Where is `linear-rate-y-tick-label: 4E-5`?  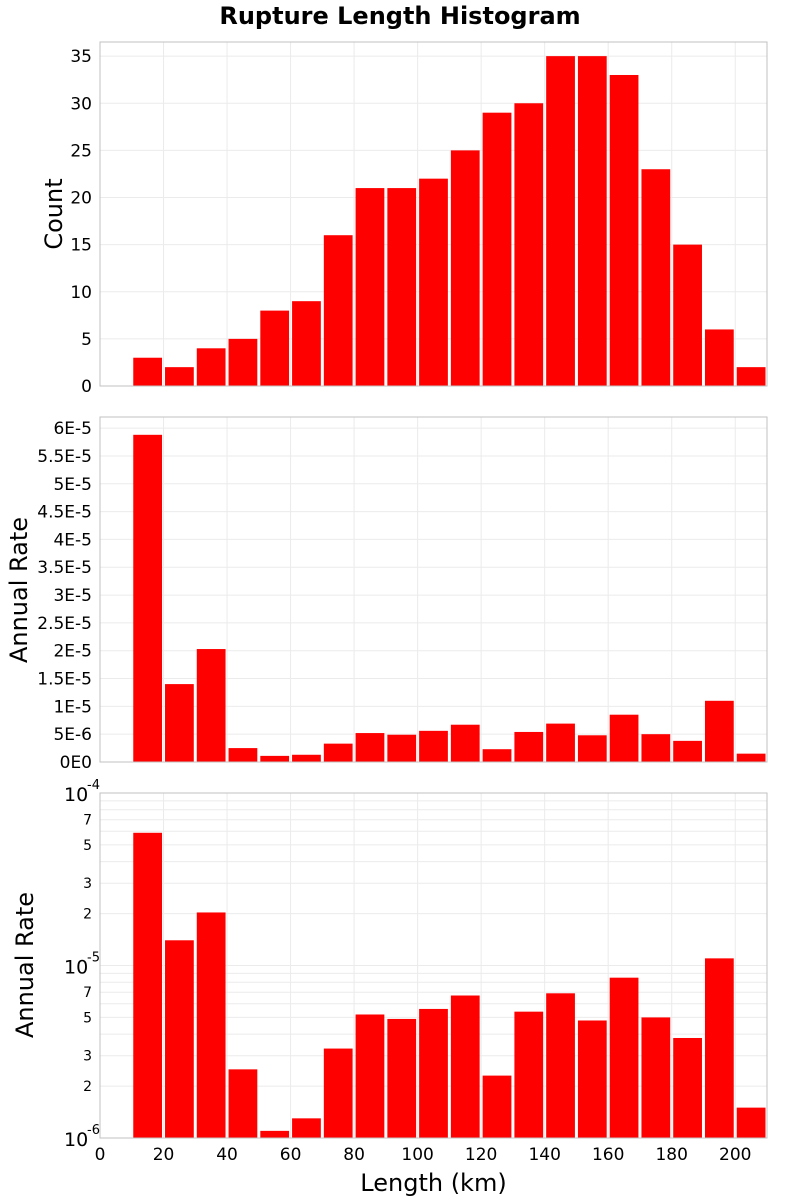 linear-rate-y-tick-label: 4E-5 is located at coordinates (72, 540).